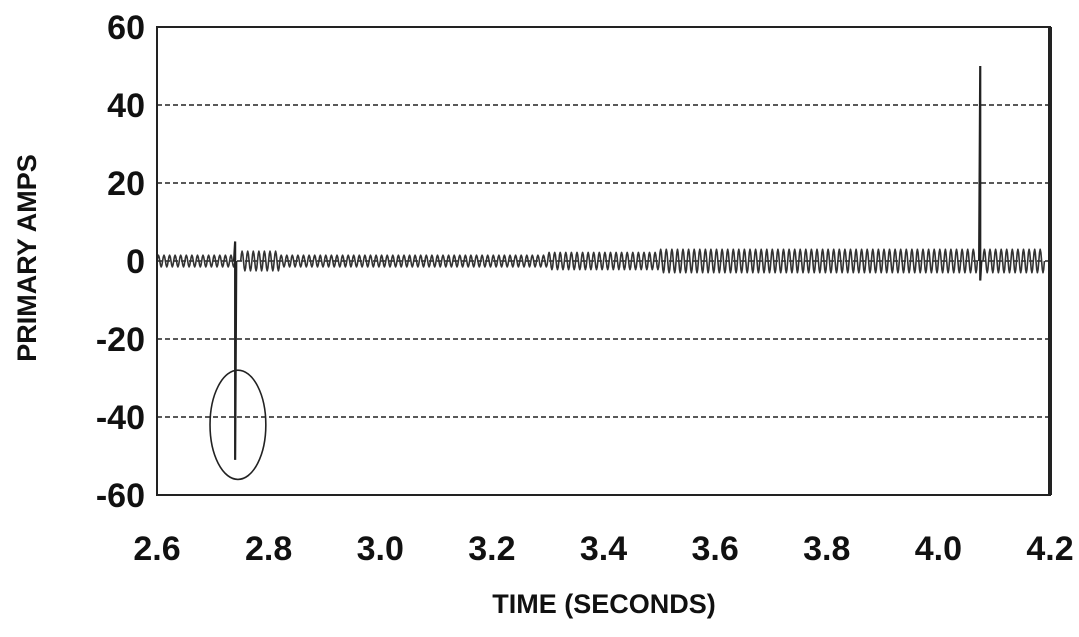 Image resolution: width=1079 pixels, height=637 pixels. What do you see at coordinates (714, 549) in the screenshot?
I see `x-tick-label: 3.6` at bounding box center [714, 549].